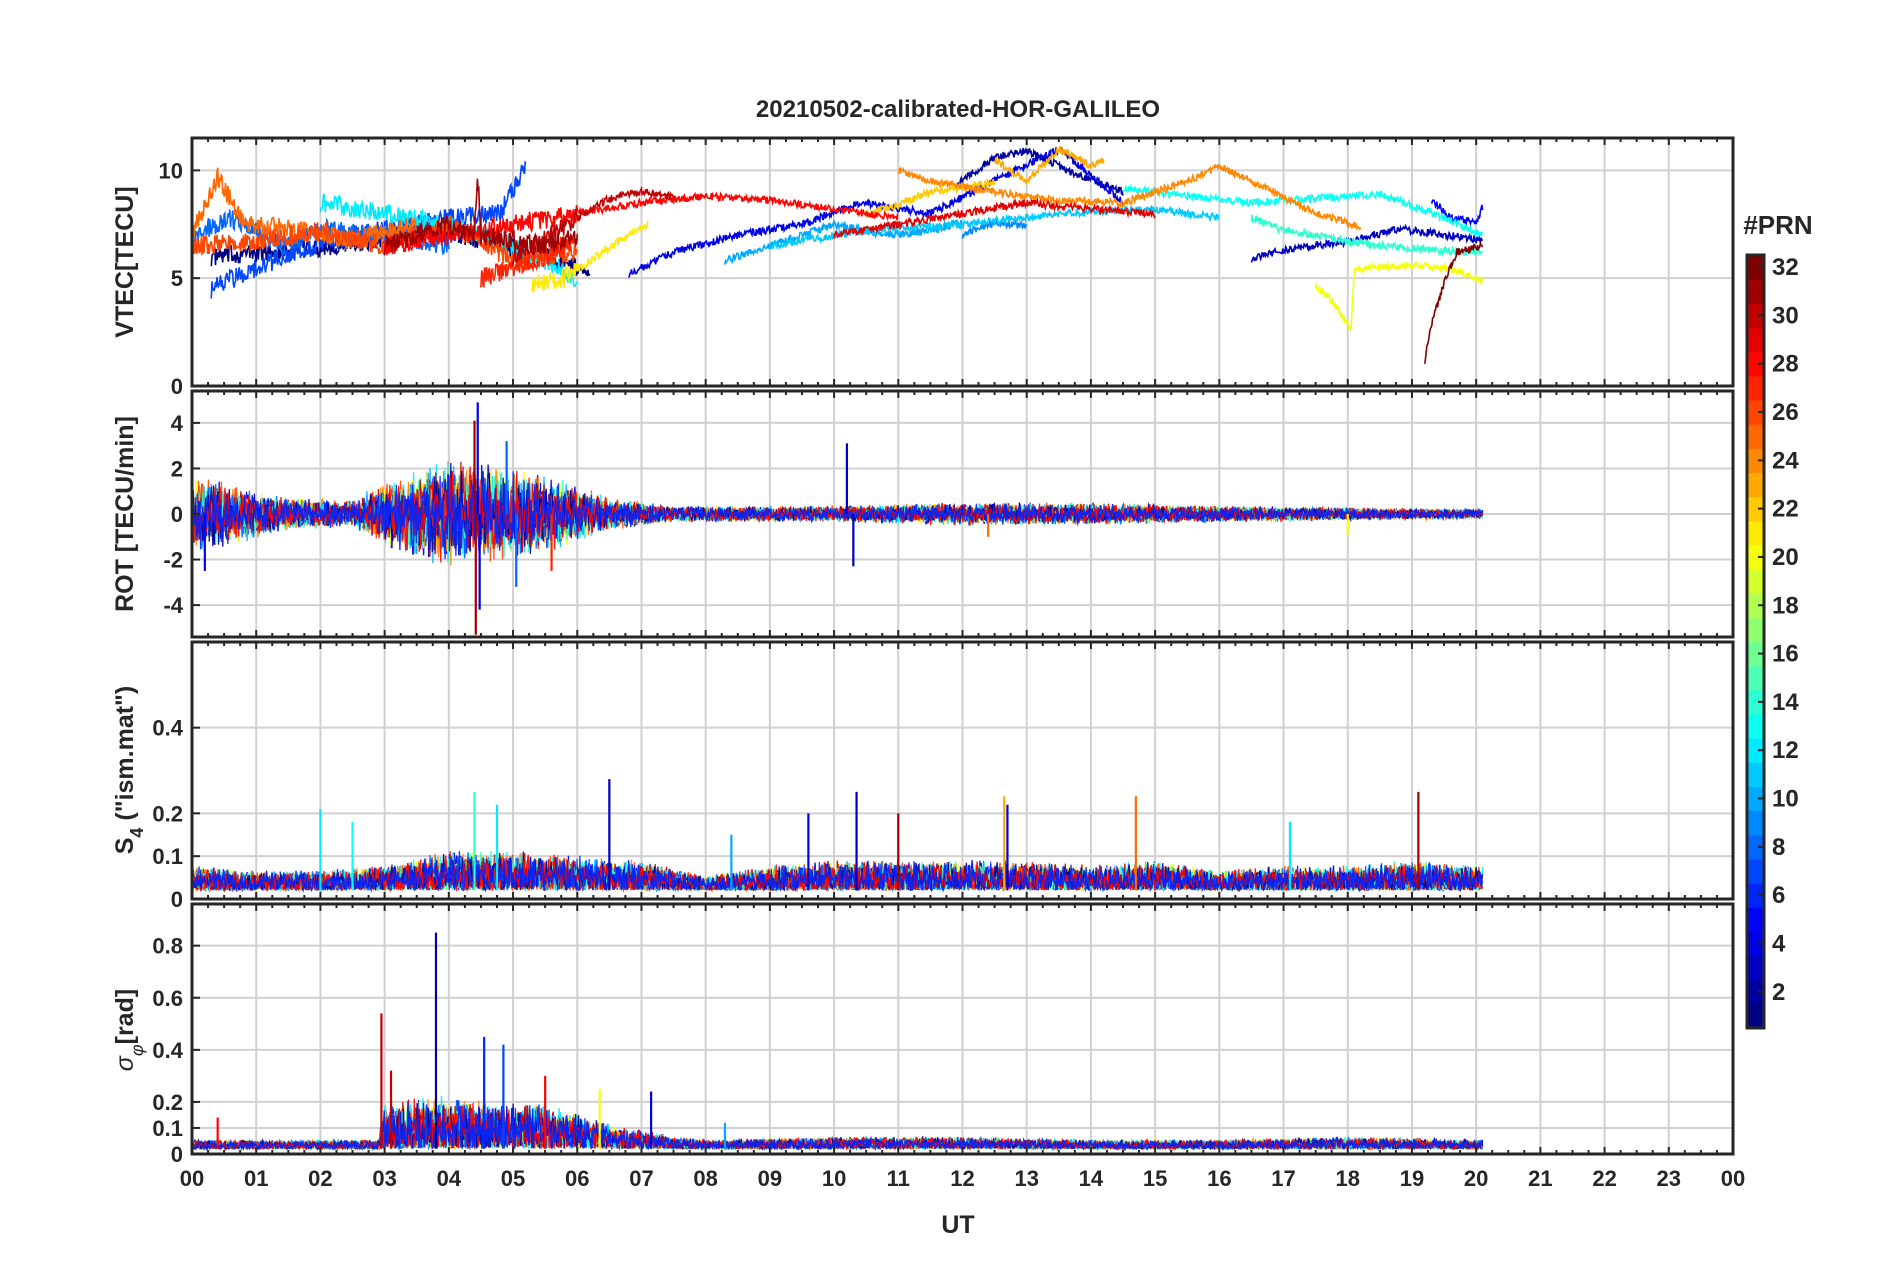 Image resolution: width=1902 pixels, height=1272 pixels. Describe the element at coordinates (513, 1178) in the screenshot. I see `x-tick-label: 05` at that location.